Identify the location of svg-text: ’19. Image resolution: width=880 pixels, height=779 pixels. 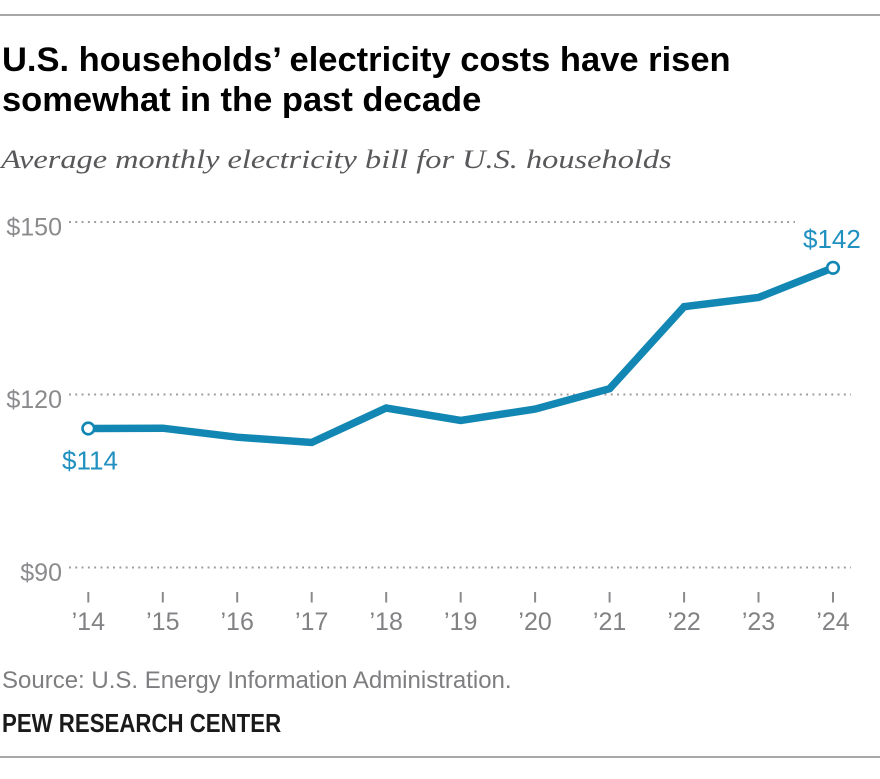
(460, 622).